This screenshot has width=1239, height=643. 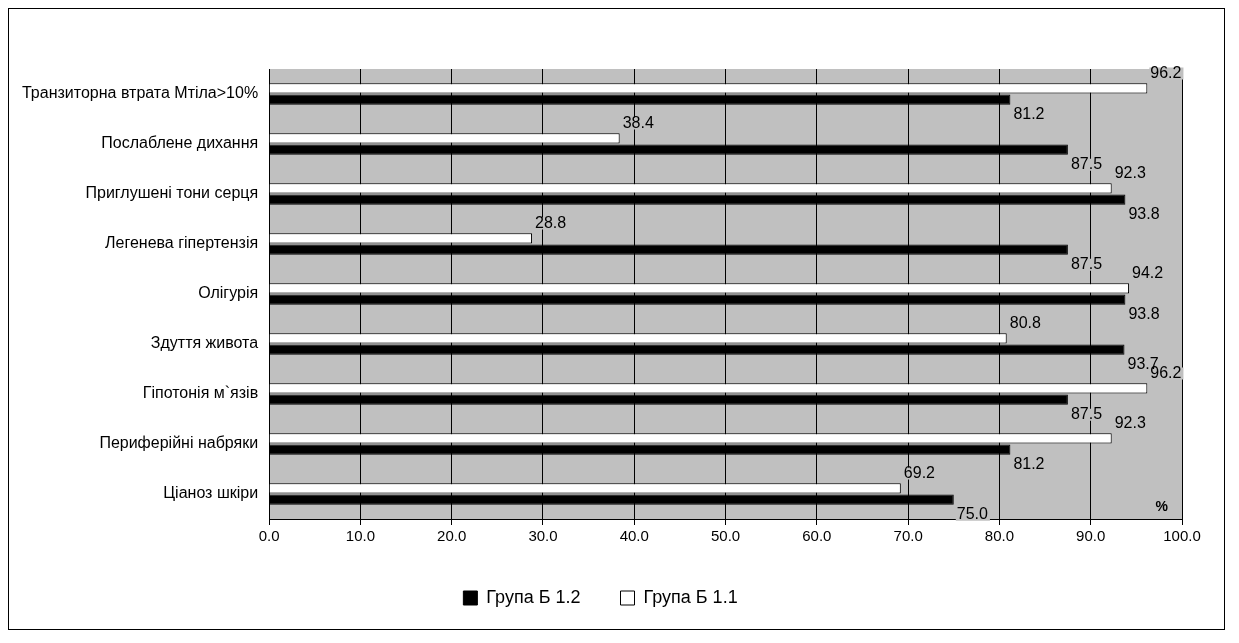 I want to click on y-tick-label: Легенева гіпертензія, so click(x=182, y=243).